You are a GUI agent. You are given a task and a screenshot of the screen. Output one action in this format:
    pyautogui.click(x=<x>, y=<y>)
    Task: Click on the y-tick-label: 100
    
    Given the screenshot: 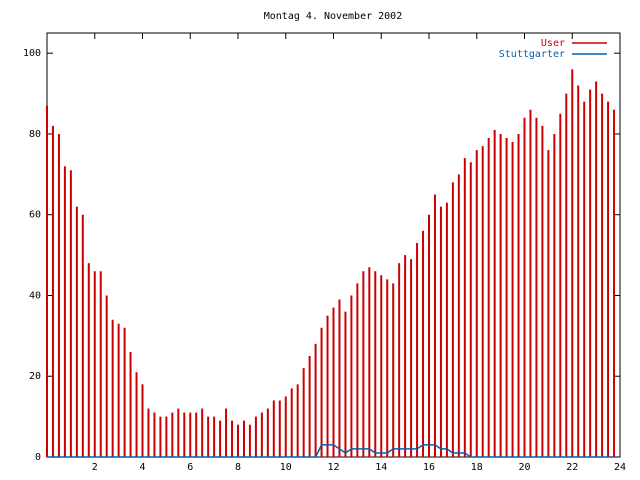 What is the action you would take?
    pyautogui.click(x=32, y=53)
    